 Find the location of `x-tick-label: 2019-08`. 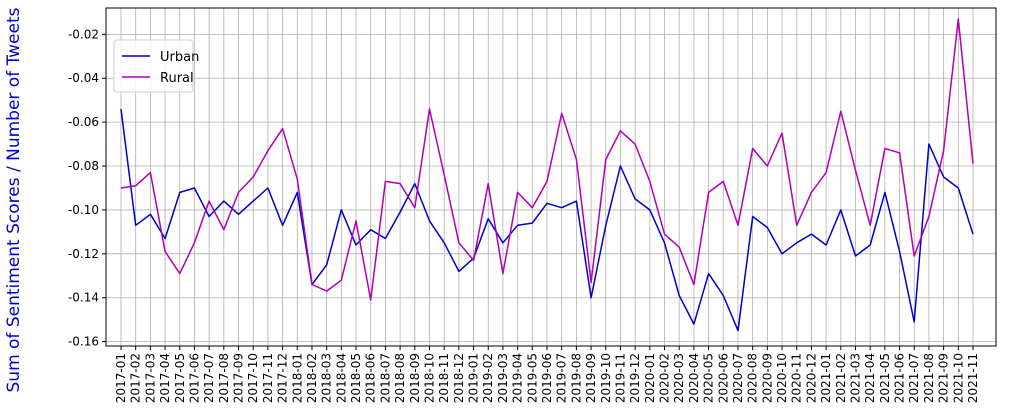

x-tick-label: 2019-08 is located at coordinates (576, 378).